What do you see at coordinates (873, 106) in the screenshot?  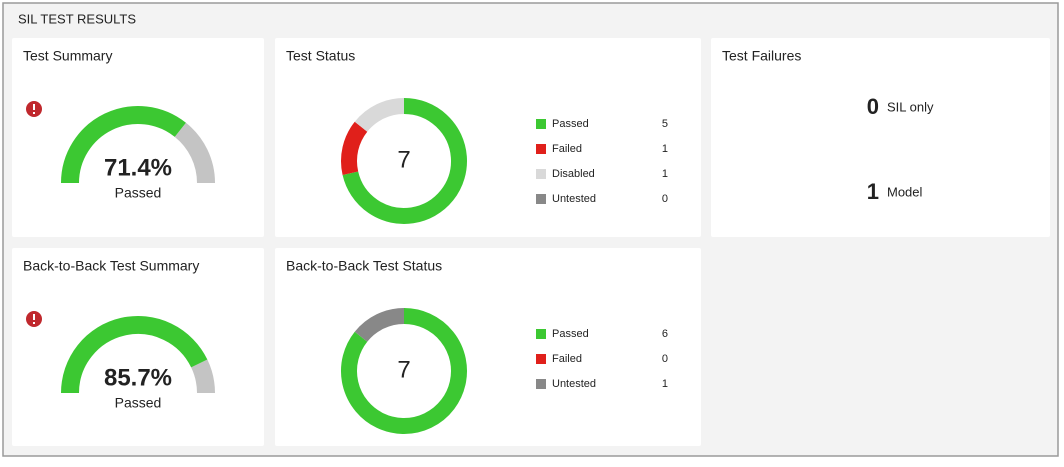 I see `failure-count: 0` at bounding box center [873, 106].